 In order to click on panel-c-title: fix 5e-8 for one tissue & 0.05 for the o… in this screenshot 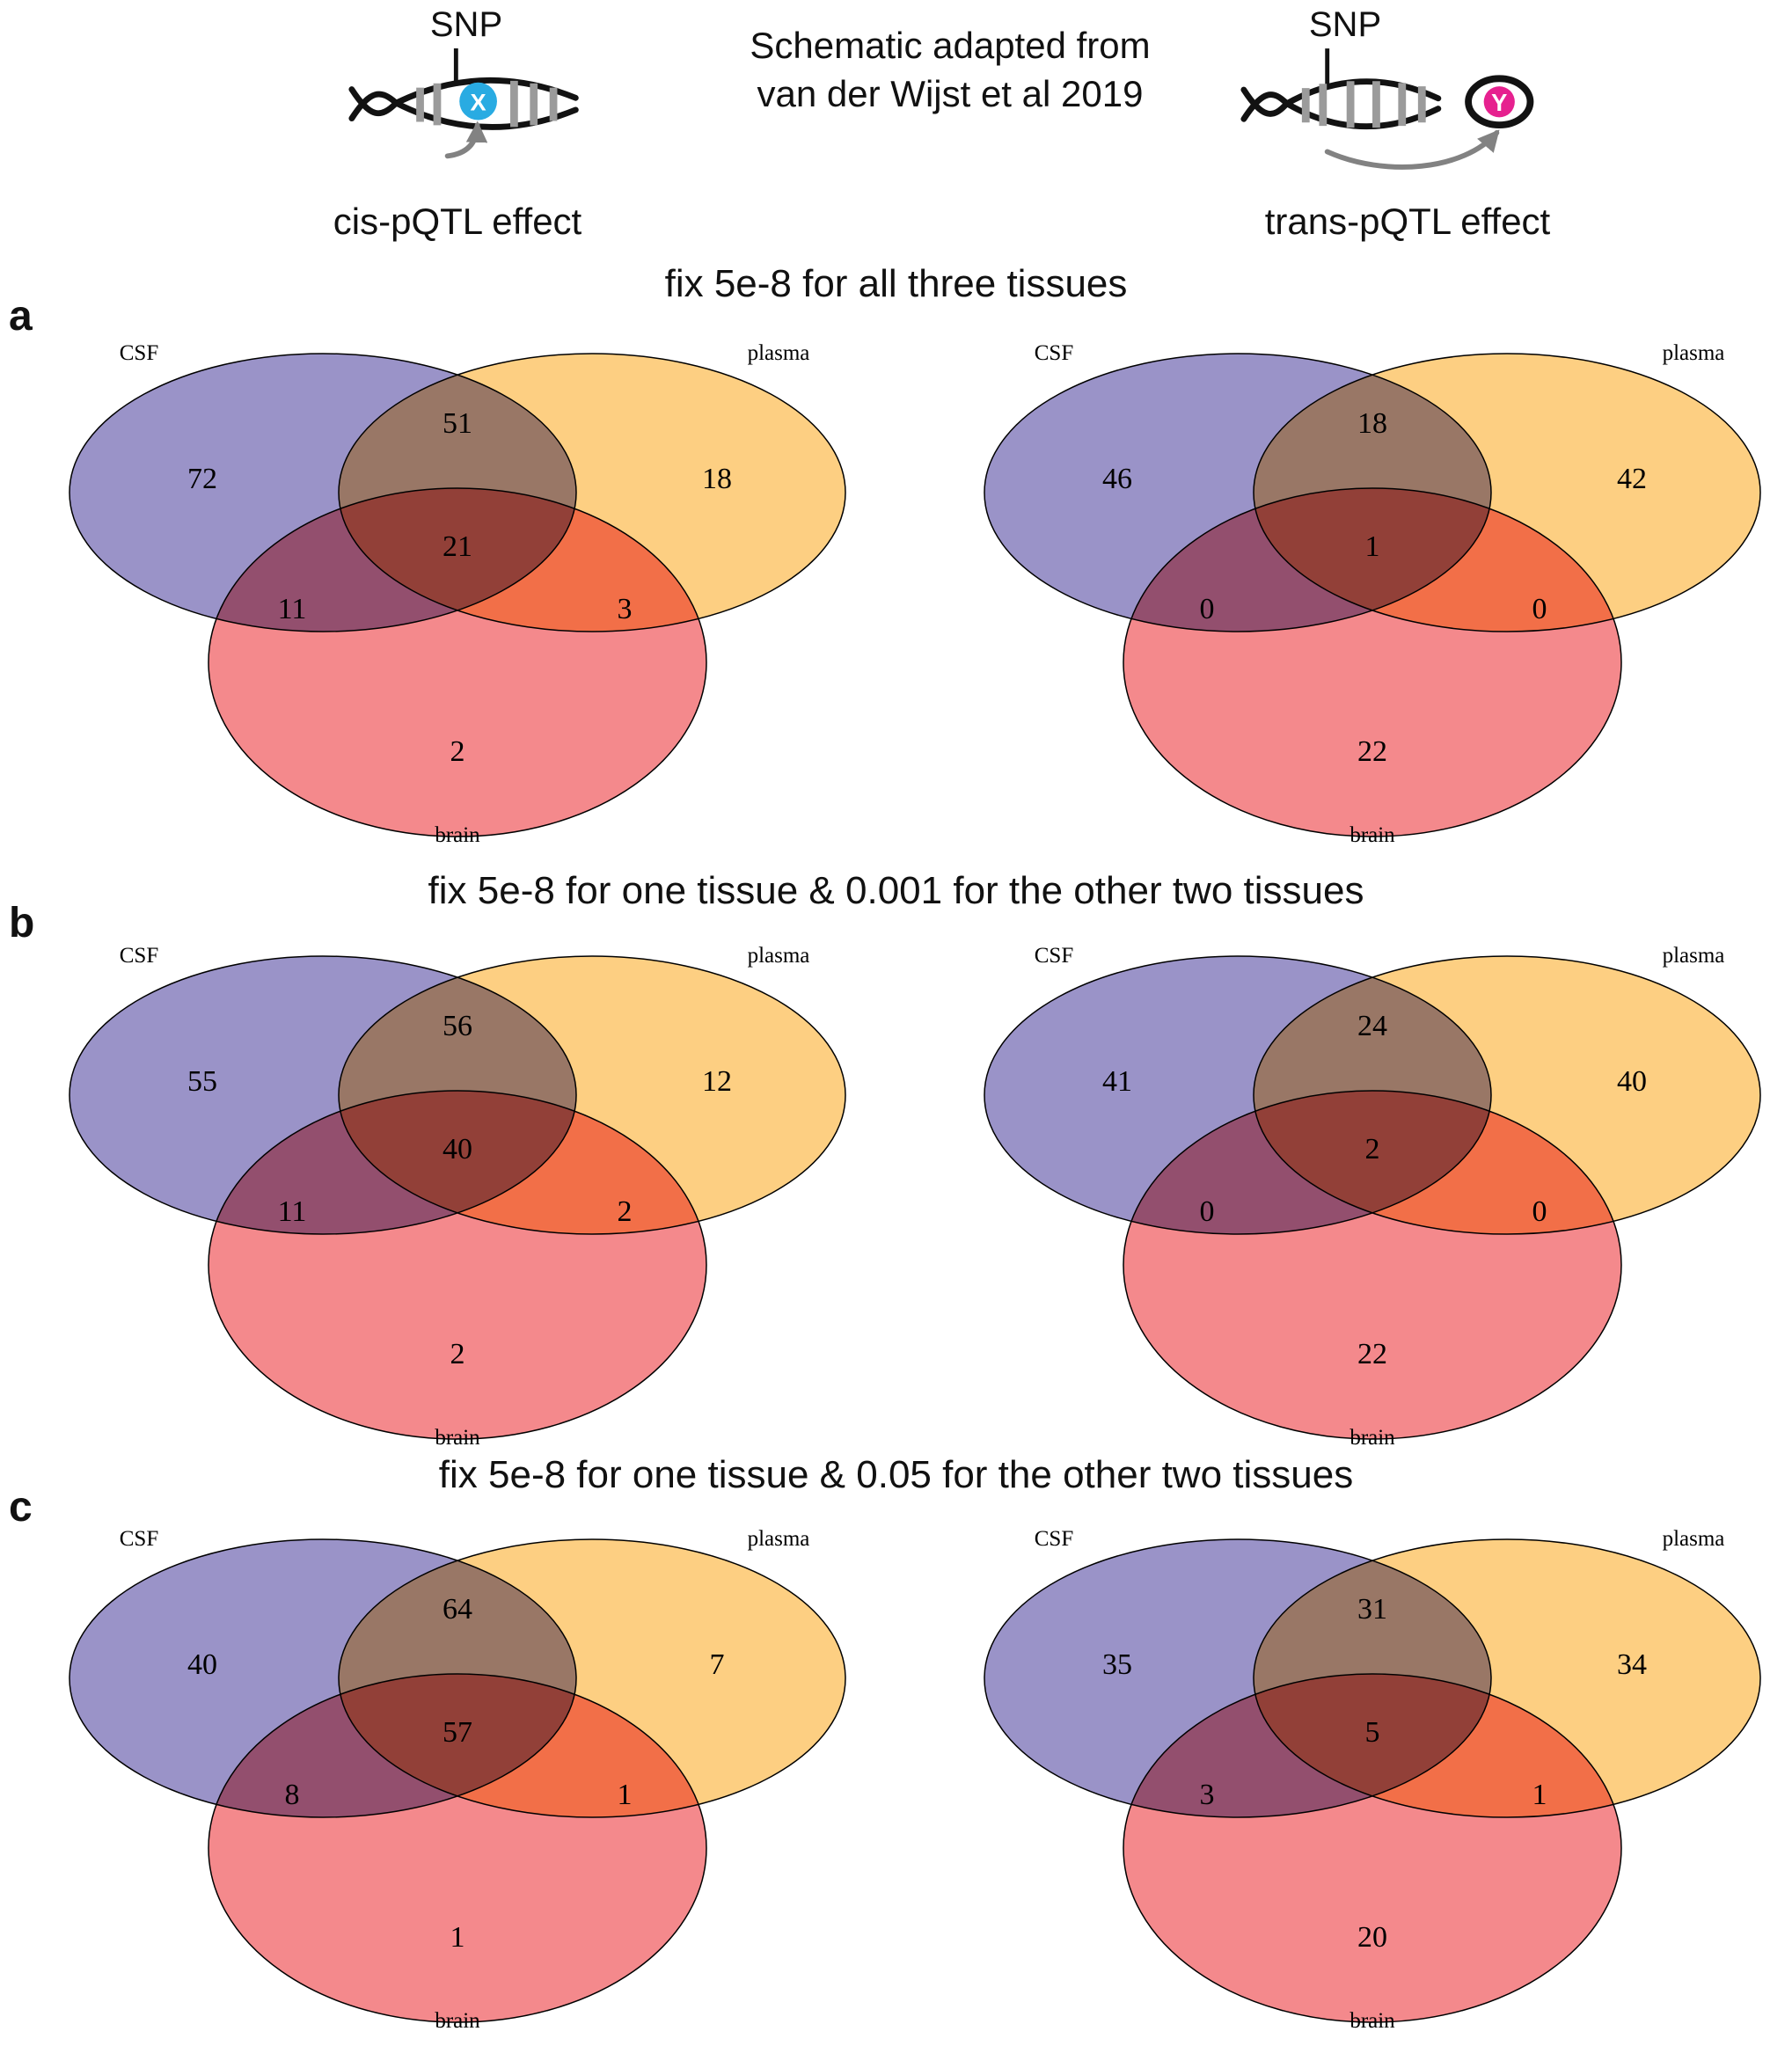, I will do `click(896, 1475)`.